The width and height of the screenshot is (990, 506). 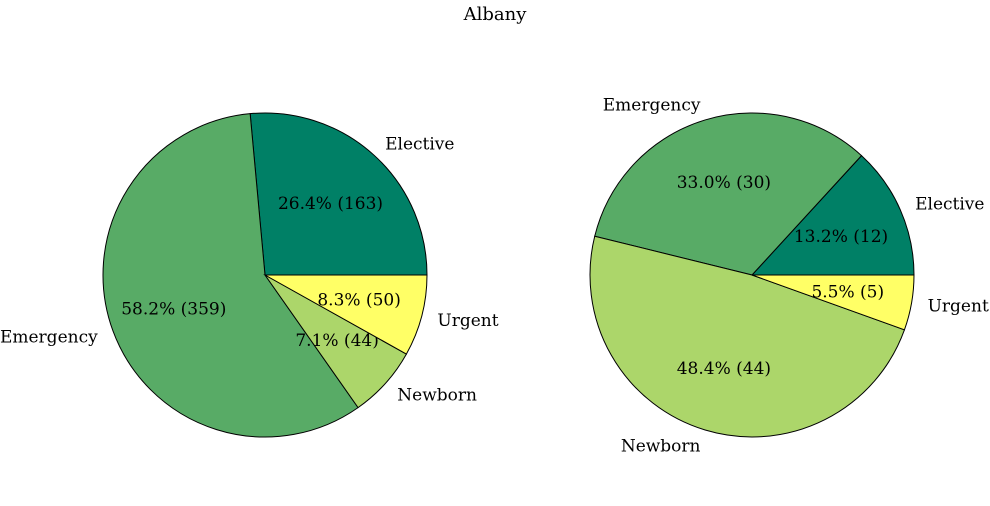 What do you see at coordinates (728, 194) in the screenshot?
I see `pie-slice-emergency` at bounding box center [728, 194].